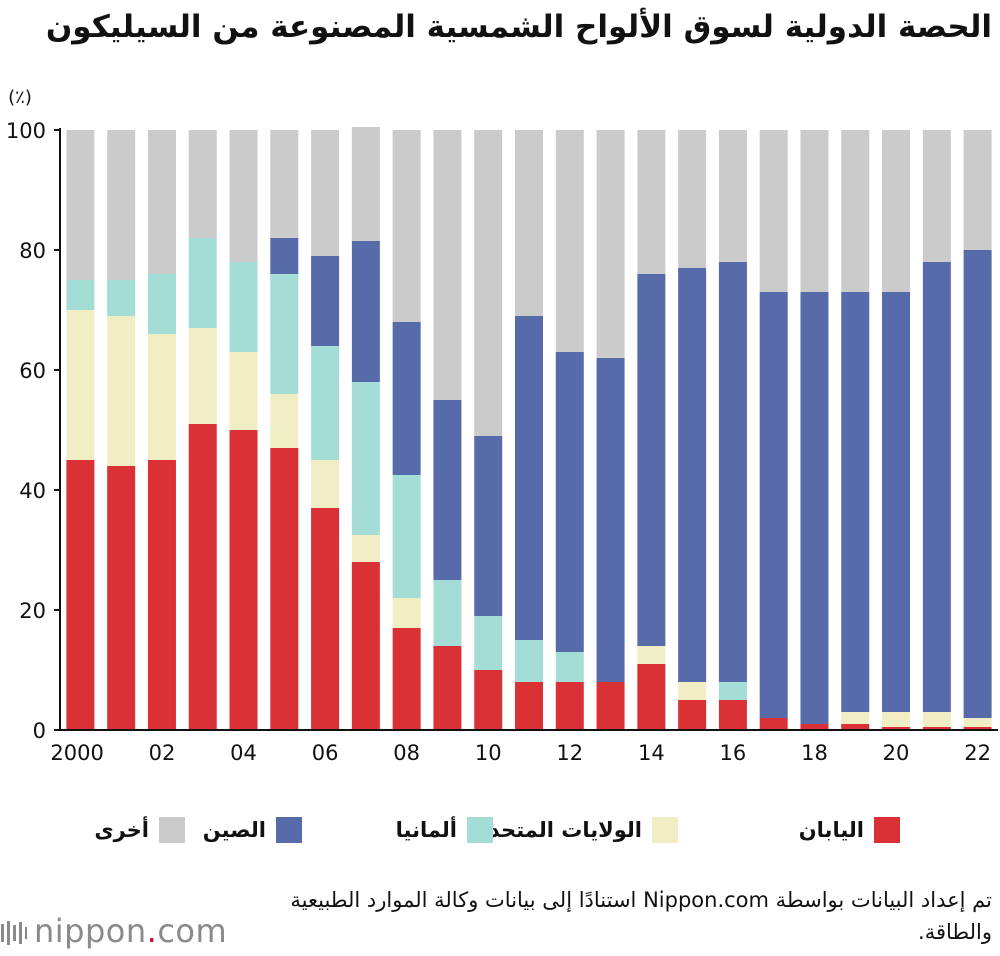 This screenshot has height=956, width=1000. What do you see at coordinates (488, 753) in the screenshot?
I see `x-tick-label-2010: 10` at bounding box center [488, 753].